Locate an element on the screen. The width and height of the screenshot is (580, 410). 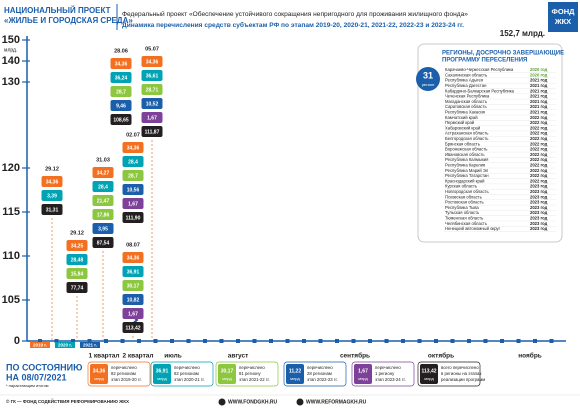
status: НА 08/07/2021 is located at coordinates (36, 377).